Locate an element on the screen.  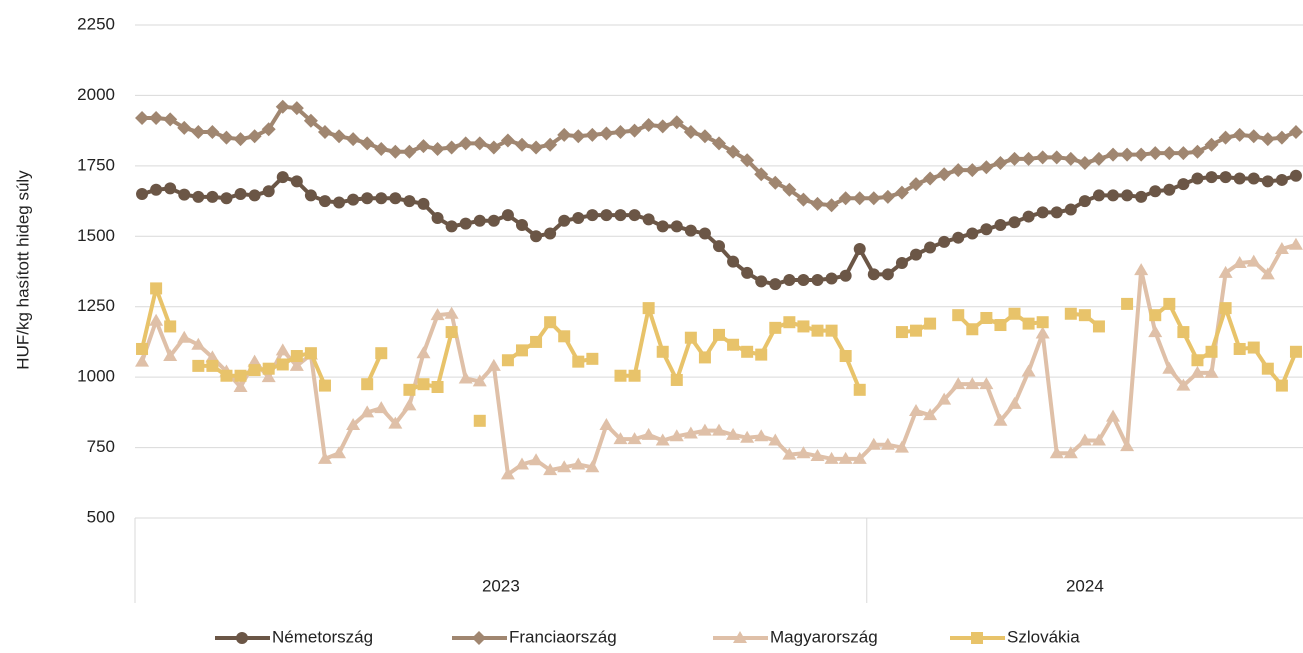
y-tick-label: 1500 is located at coordinates (96, 235).